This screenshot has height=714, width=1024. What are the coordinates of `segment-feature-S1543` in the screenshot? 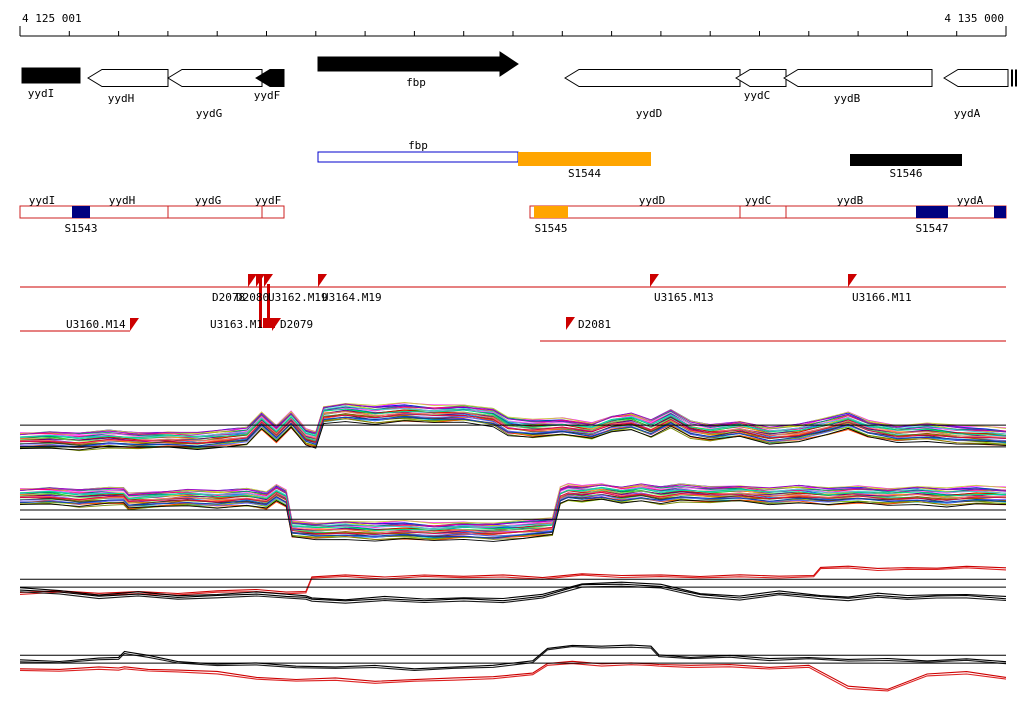 It's located at (81, 212).